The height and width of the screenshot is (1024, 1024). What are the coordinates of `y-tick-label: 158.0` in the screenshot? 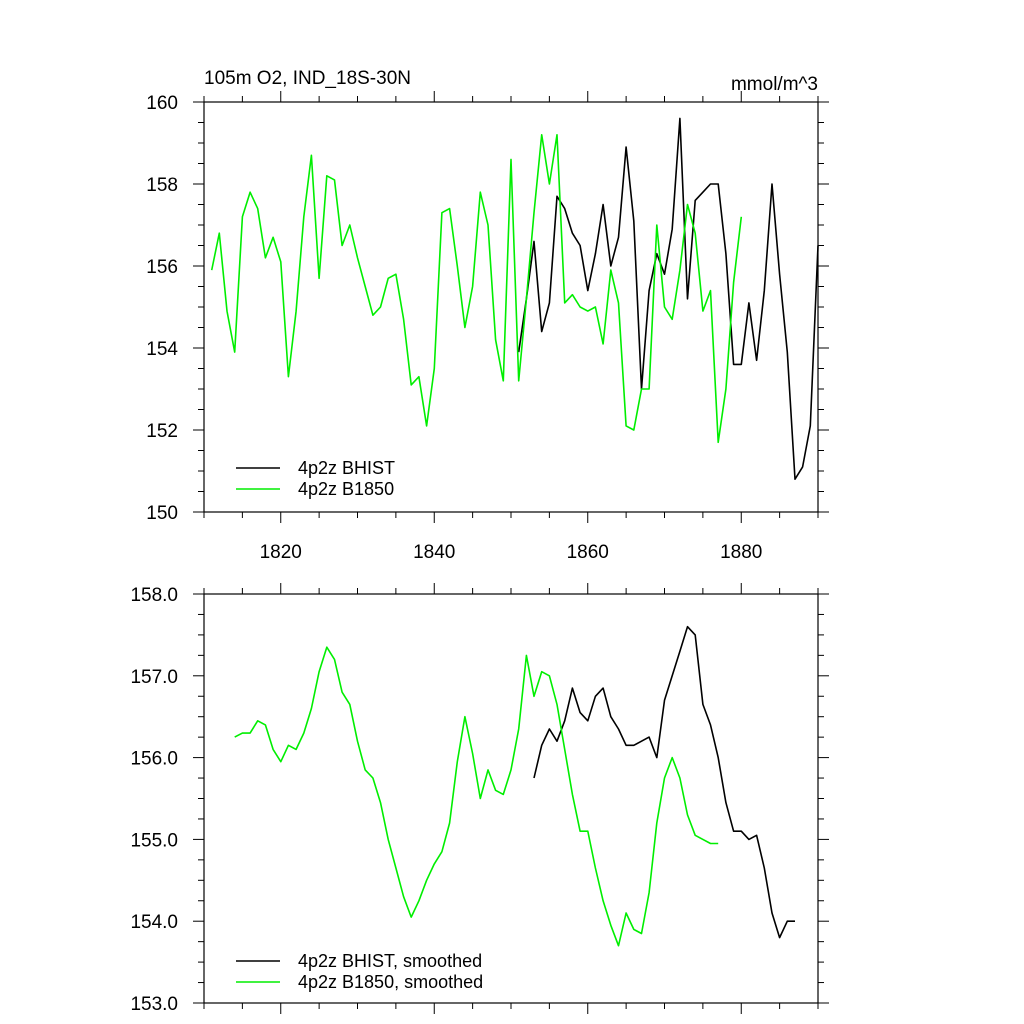 It's located at (154, 595).